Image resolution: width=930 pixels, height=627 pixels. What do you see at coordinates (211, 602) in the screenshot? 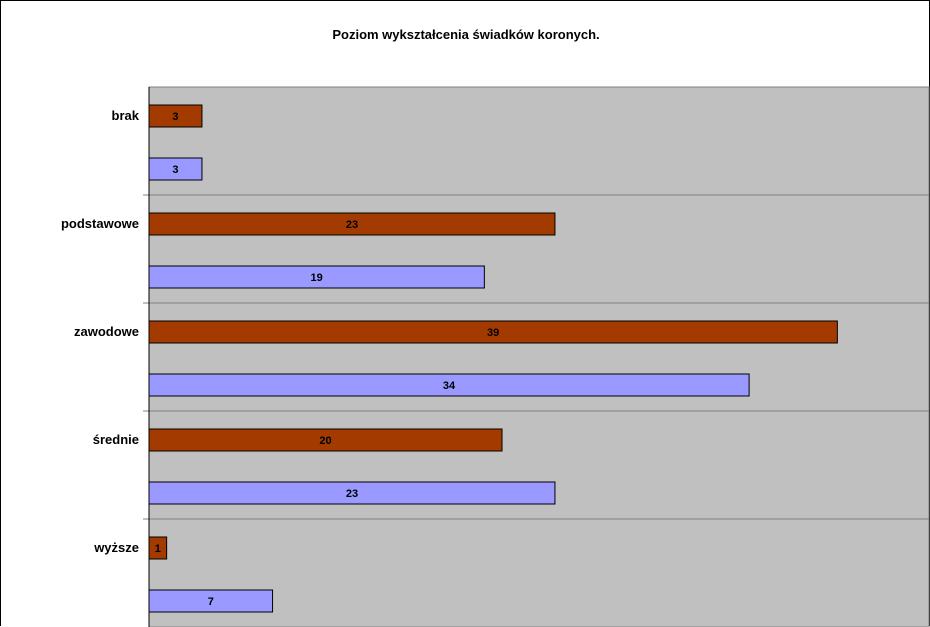
I see `bar-value-label: 7` at bounding box center [211, 602].